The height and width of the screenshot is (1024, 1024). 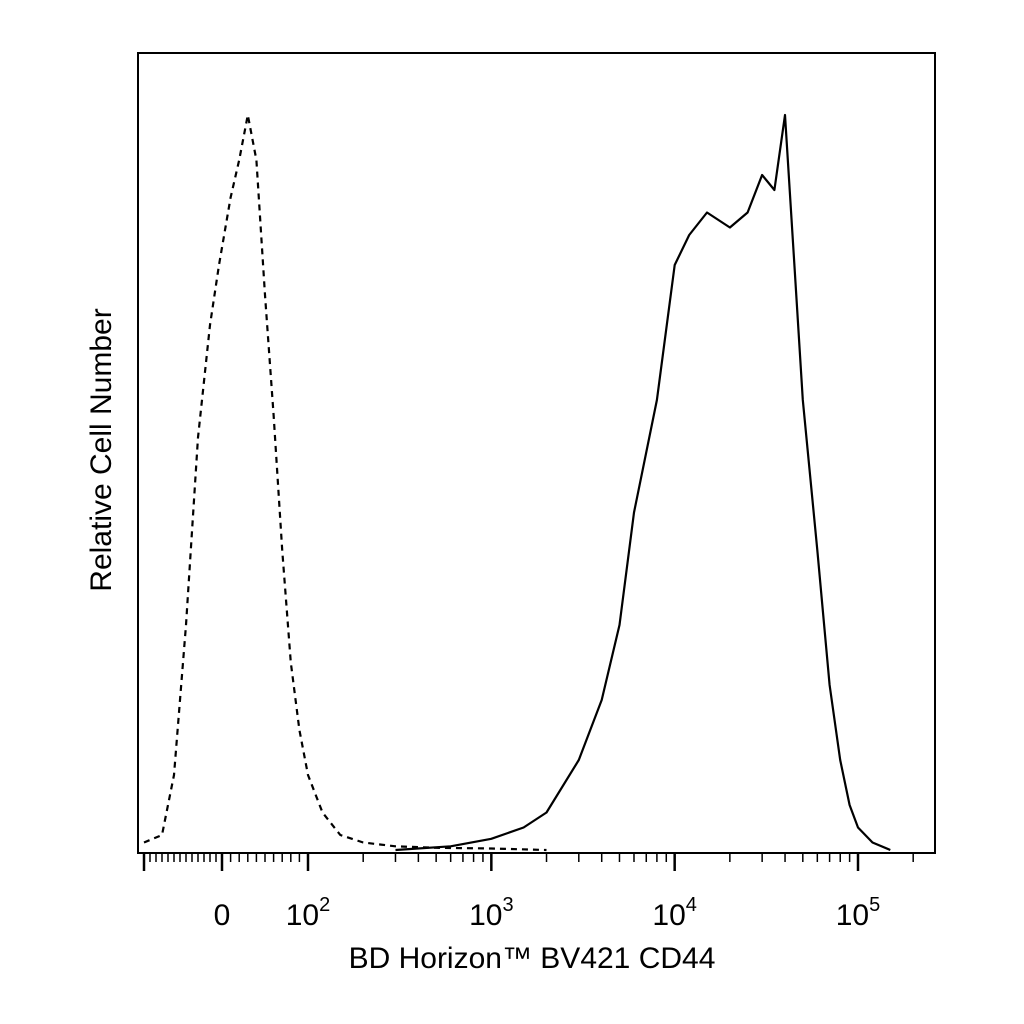 I want to click on x-axis-tick-labels: 0 10² 10³ 10⁴ 10⁵, so click(x=547, y=913).